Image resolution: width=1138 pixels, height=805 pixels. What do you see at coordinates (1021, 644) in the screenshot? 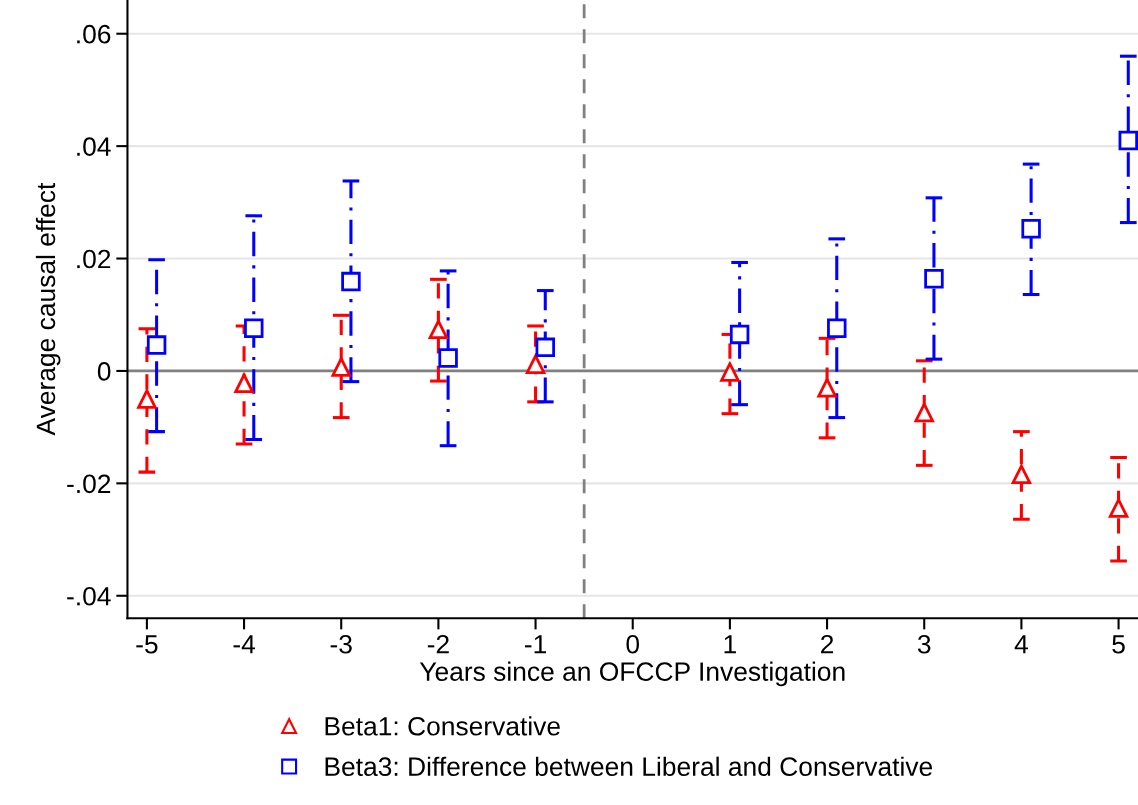
I see `x-tick-label: 4` at bounding box center [1021, 644].